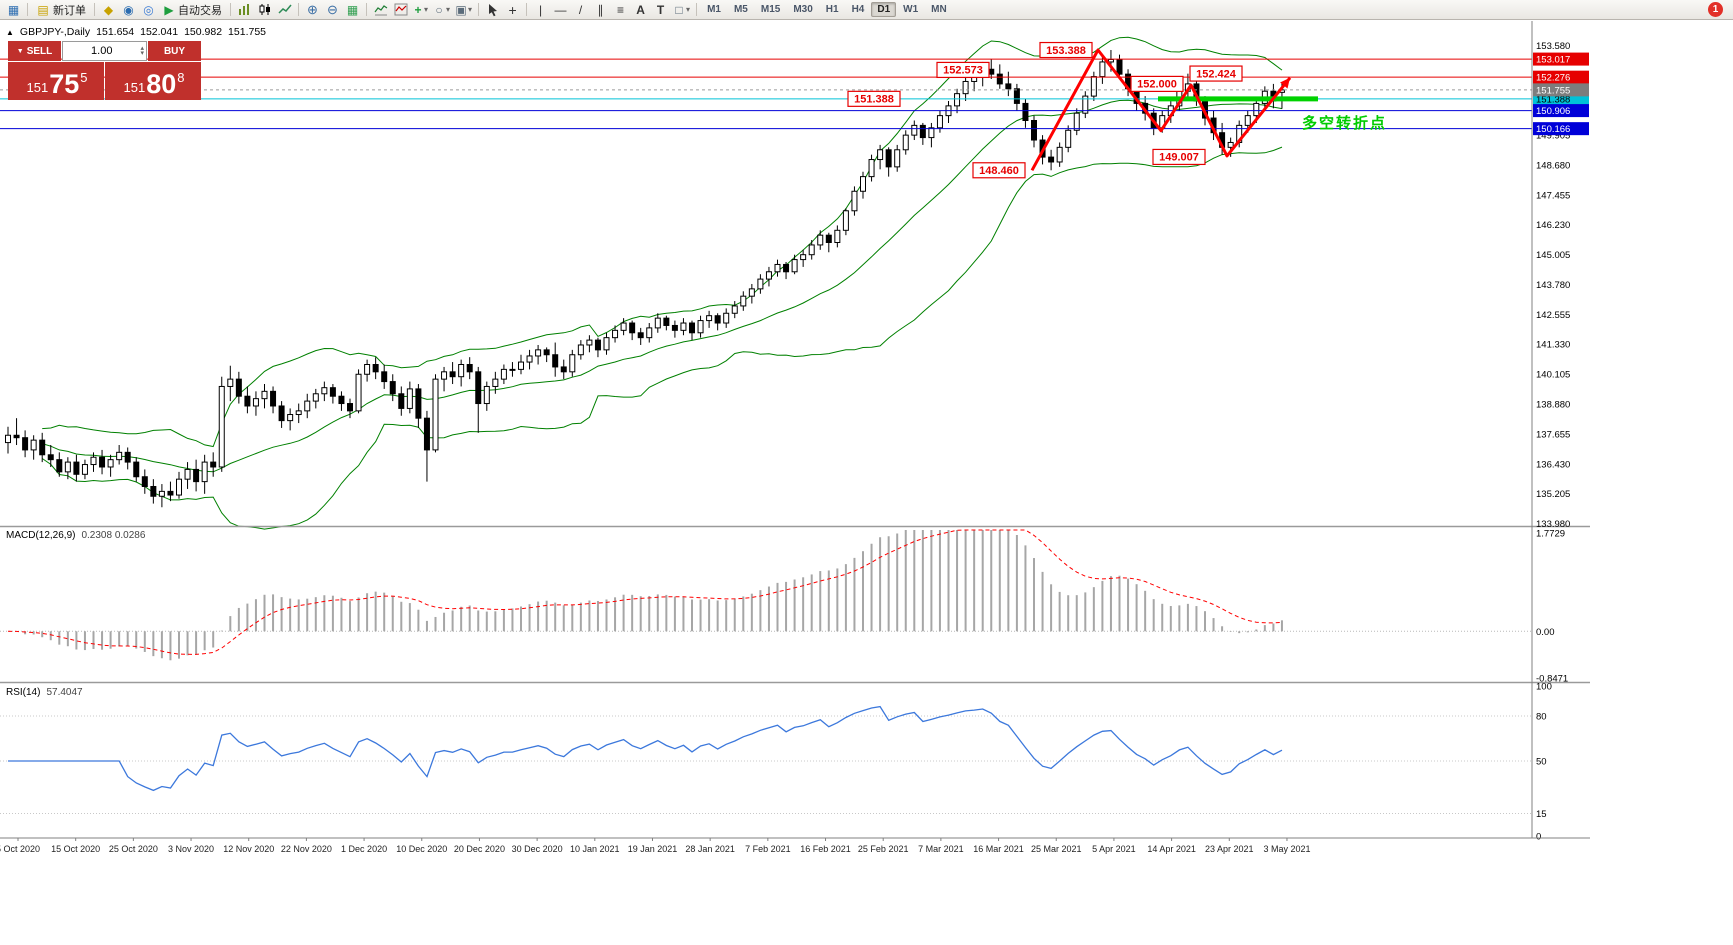 This screenshot has height=945, width=1733. What do you see at coordinates (1538, 837) in the screenshot?
I see `svg-text: 0` at bounding box center [1538, 837].